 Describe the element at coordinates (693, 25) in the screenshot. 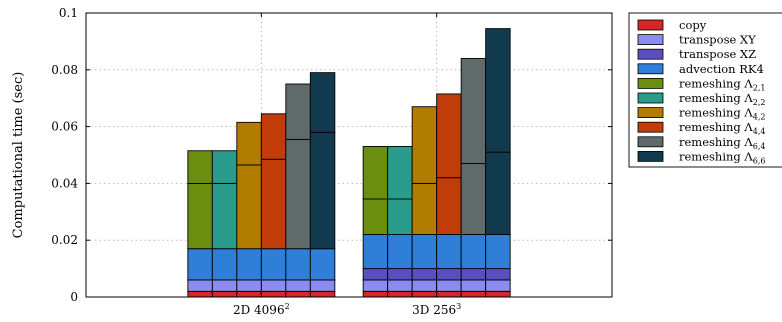

I see `legend-label: copy` at that location.